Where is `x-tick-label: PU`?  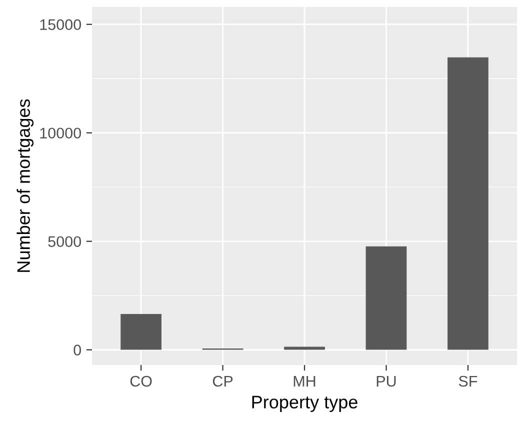
x-tick-label: PU is located at coordinates (386, 381).